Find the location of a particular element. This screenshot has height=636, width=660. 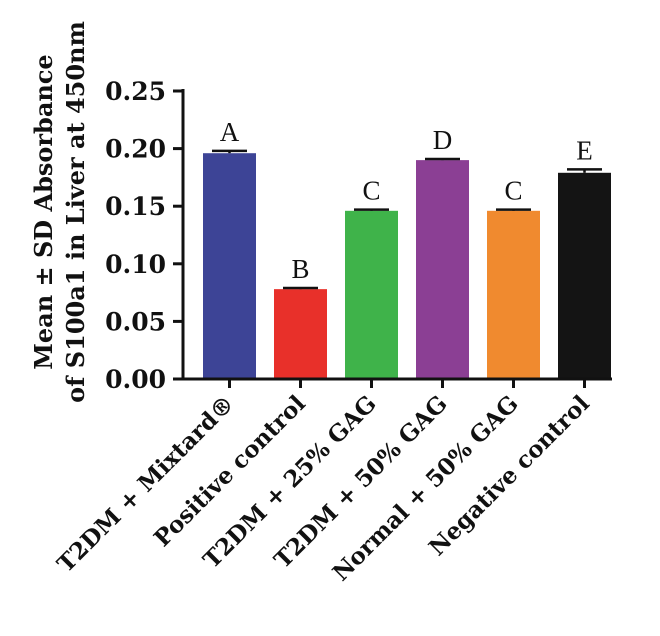

y-axis-title-line: Mean ± SD Absorbance is located at coordinates (43, 211).